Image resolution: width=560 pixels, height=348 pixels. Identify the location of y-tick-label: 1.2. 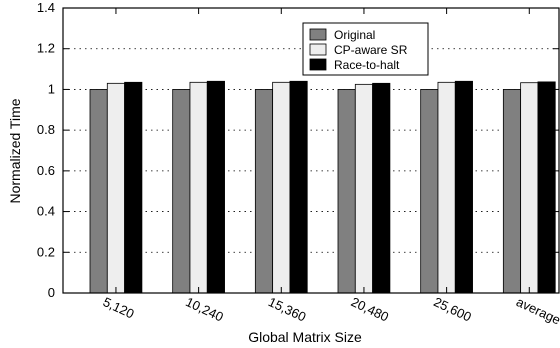
(46, 48).